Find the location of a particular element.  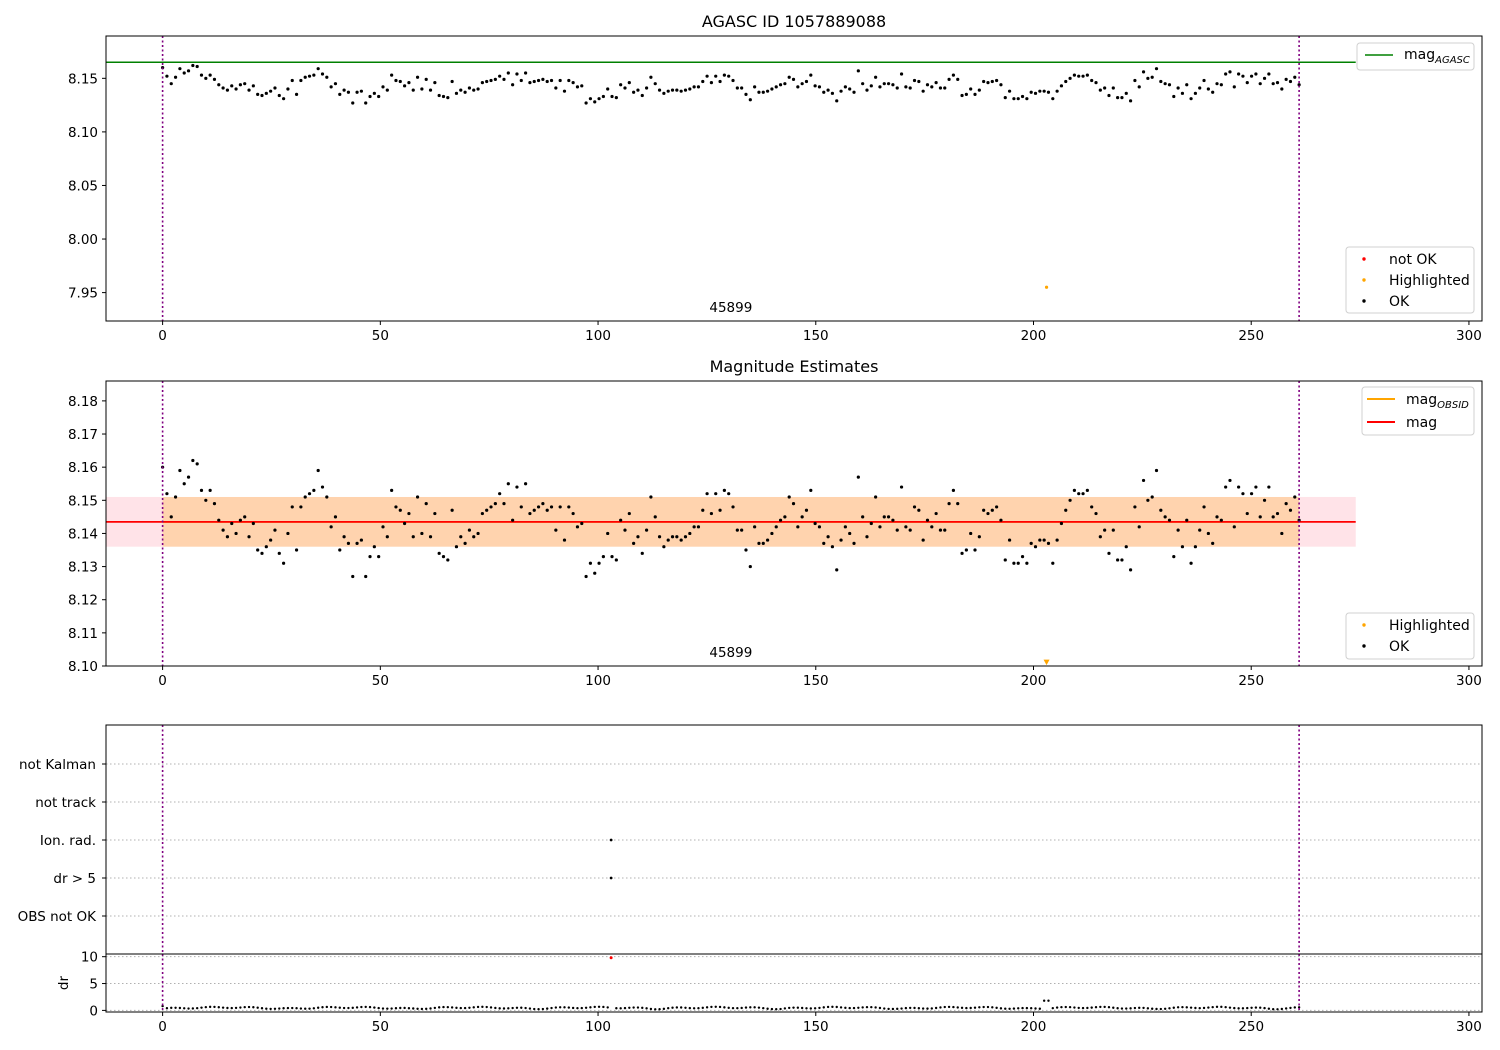

legend-mag-agasc-label-subscript: AGASC is located at coordinates (1452, 60).